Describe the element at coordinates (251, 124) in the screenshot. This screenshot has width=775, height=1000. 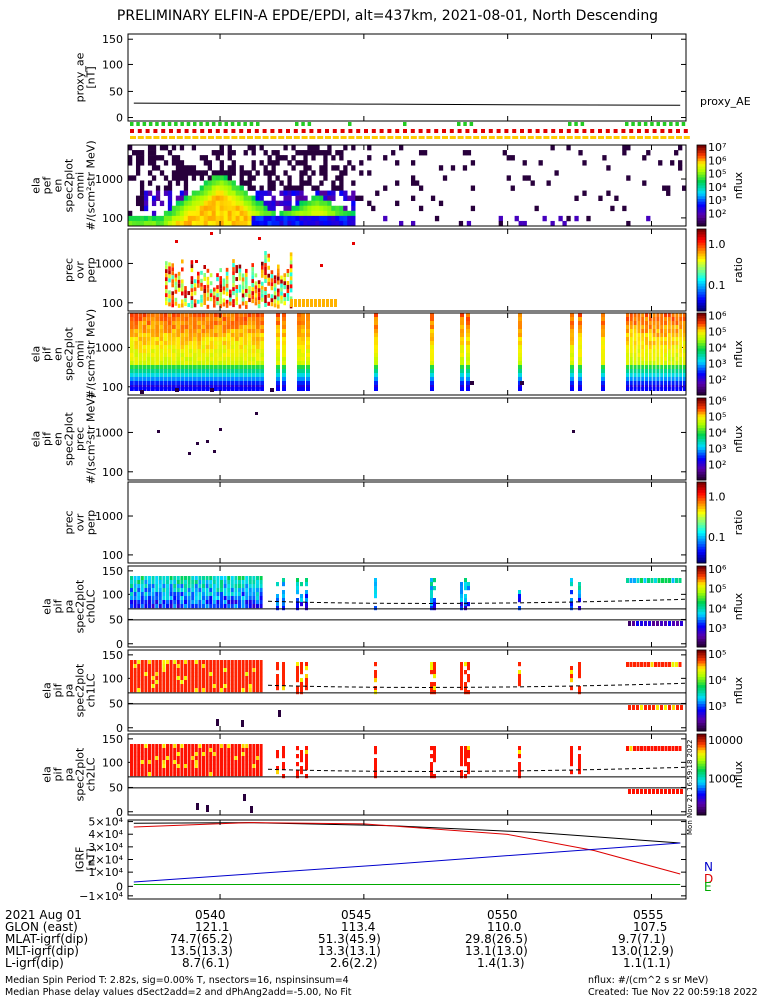
I see `flag-green` at that location.